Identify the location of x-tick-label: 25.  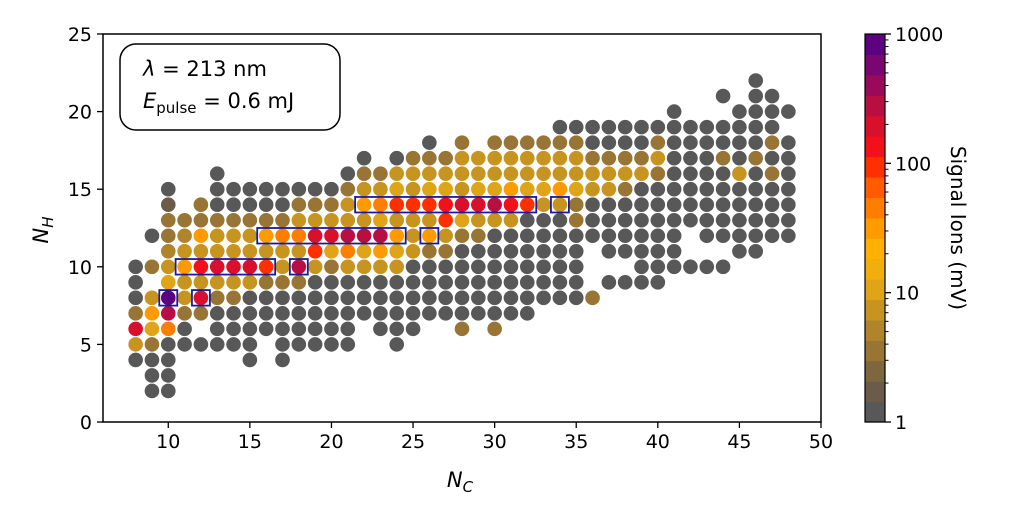
(413, 442).